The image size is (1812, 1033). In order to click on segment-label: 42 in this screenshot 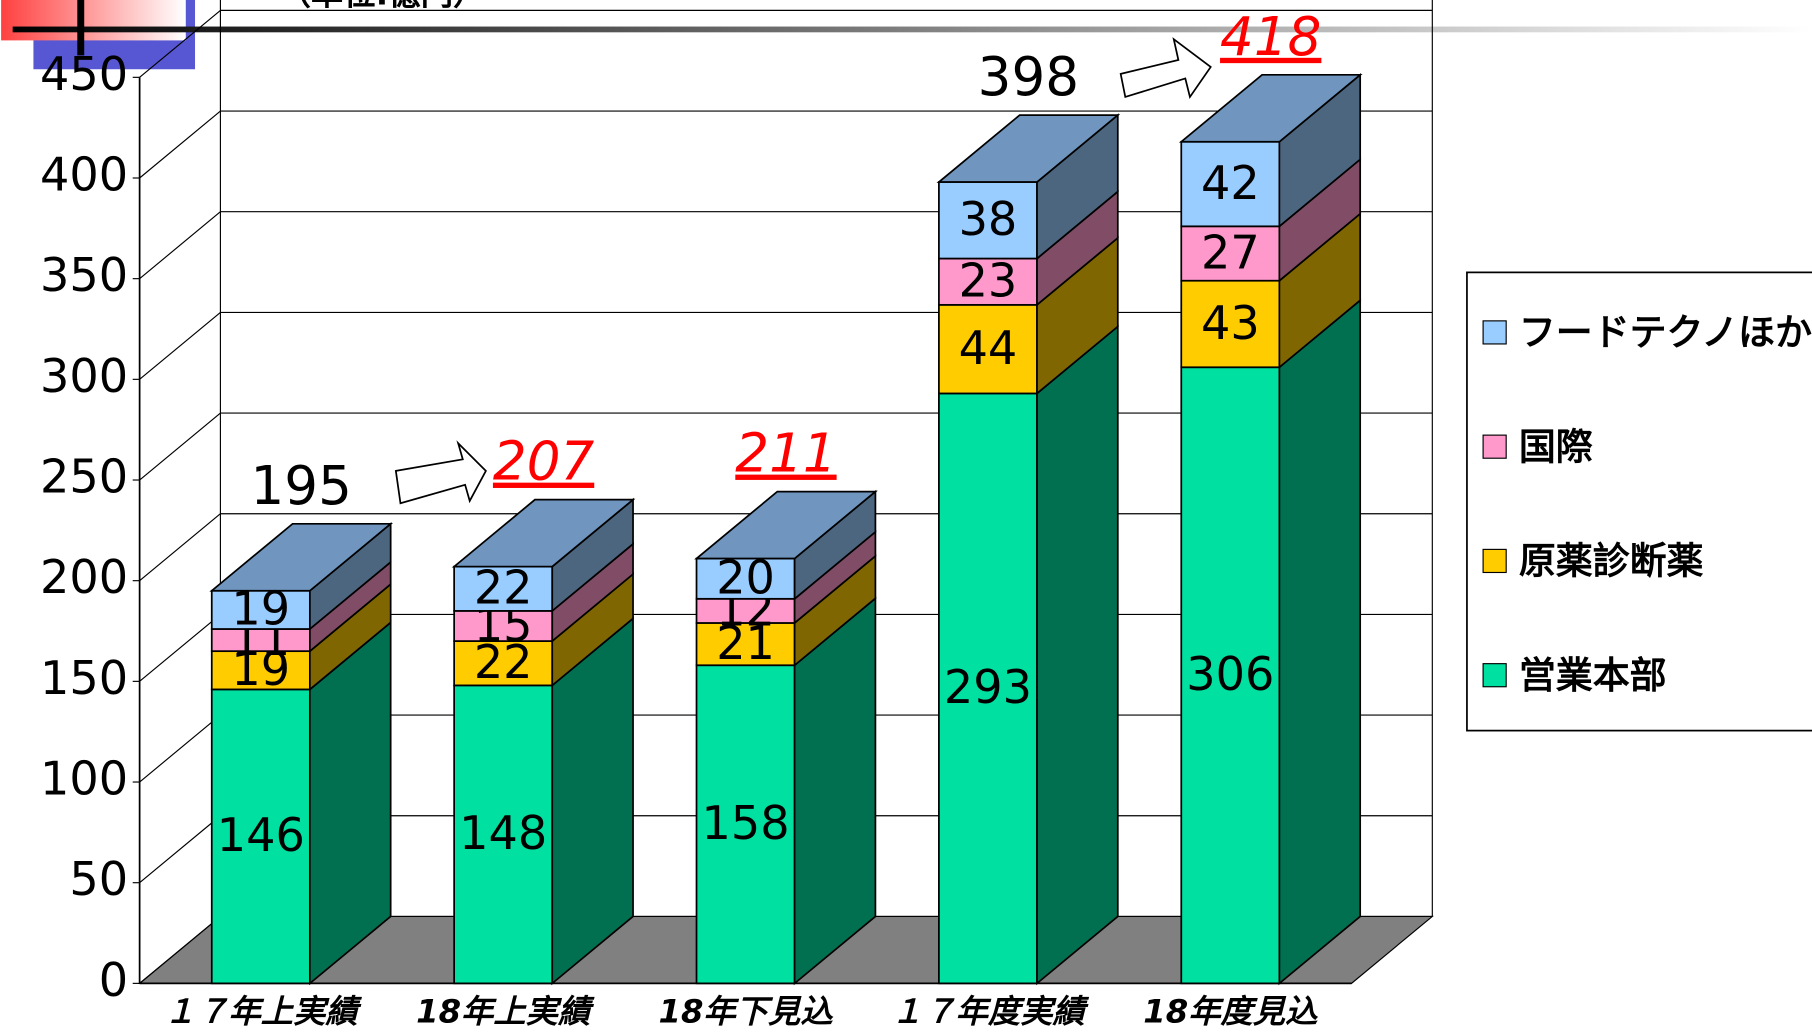, I will do `click(1230, 183)`.